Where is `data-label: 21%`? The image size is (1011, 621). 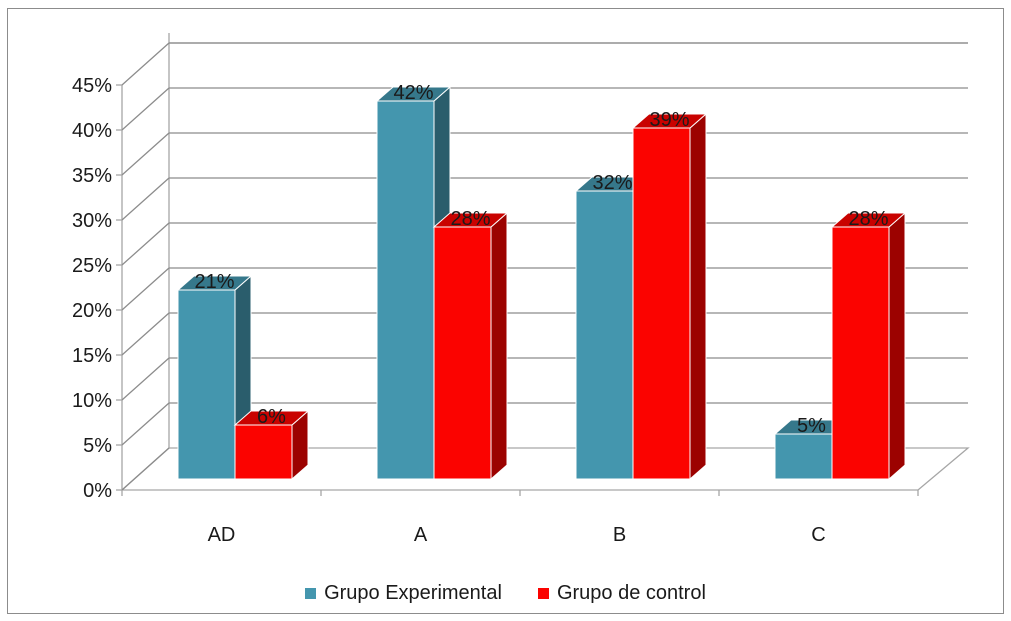 data-label: 21% is located at coordinates (214, 282).